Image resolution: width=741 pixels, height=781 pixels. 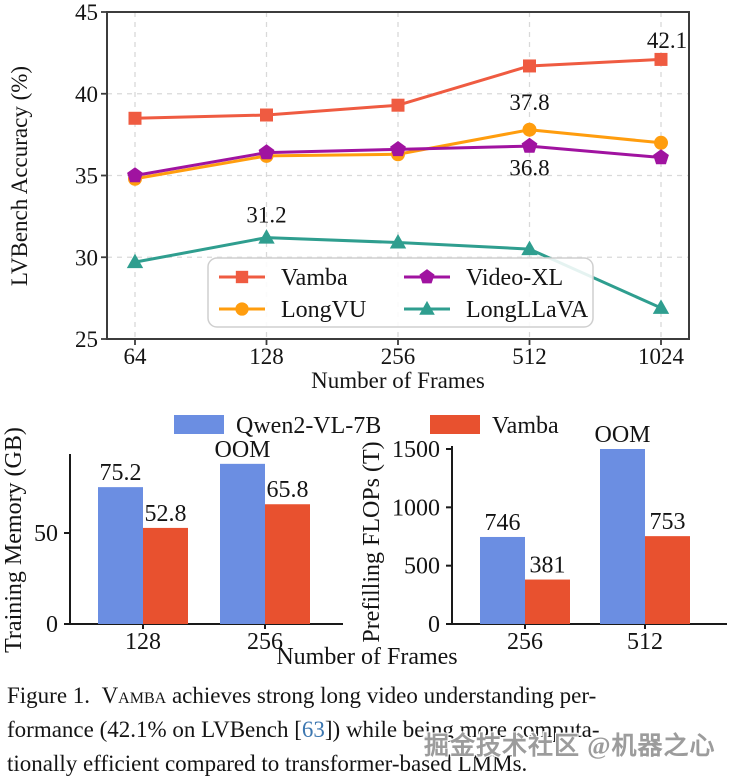 I want to click on model-name-smallcaps: Vamba, so click(x=134, y=695).